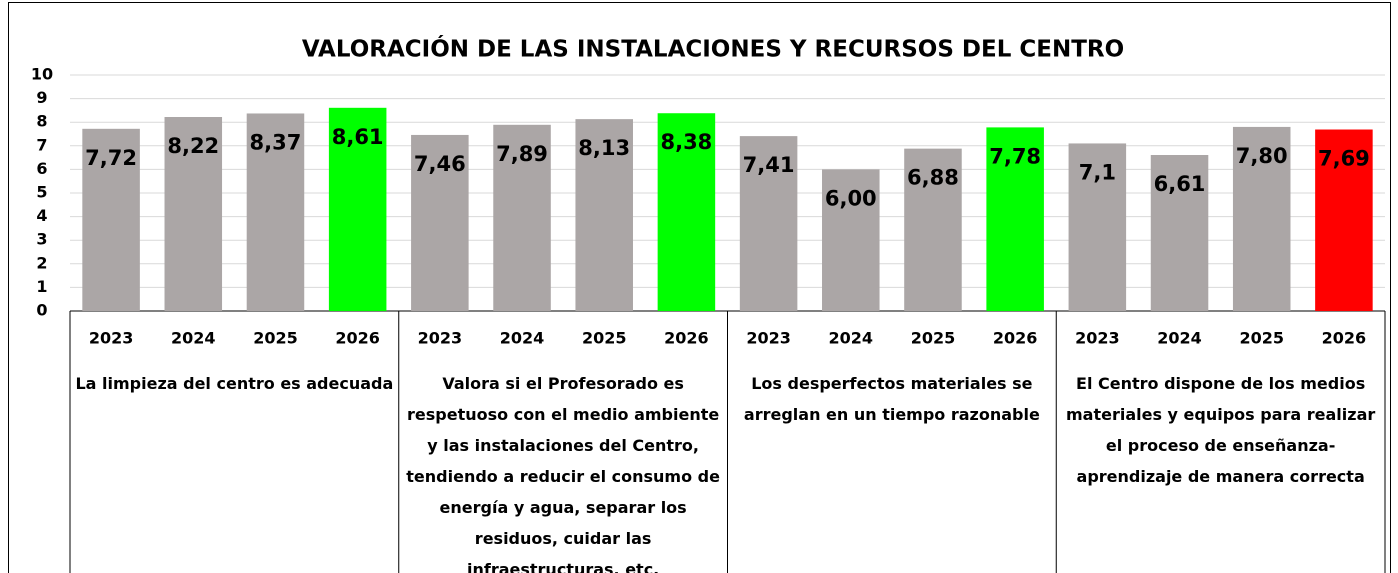  What do you see at coordinates (1344, 159) in the screenshot?
I see `value-label: 7,69` at bounding box center [1344, 159].